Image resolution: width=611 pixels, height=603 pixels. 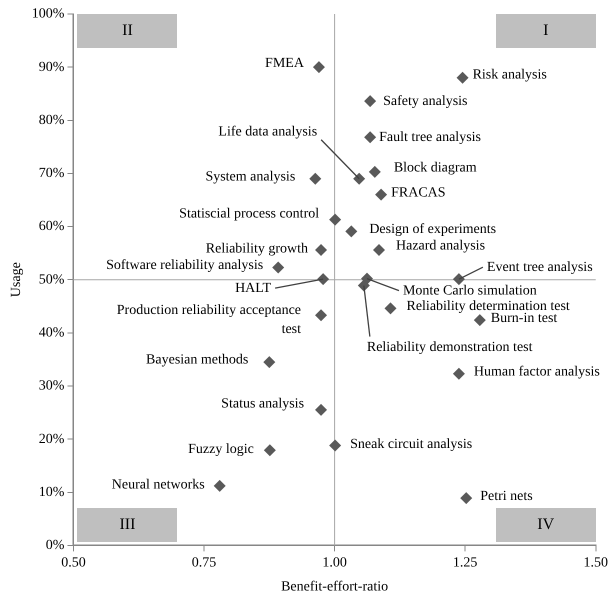 I want to click on annotation: Neural networks, so click(x=158, y=485).